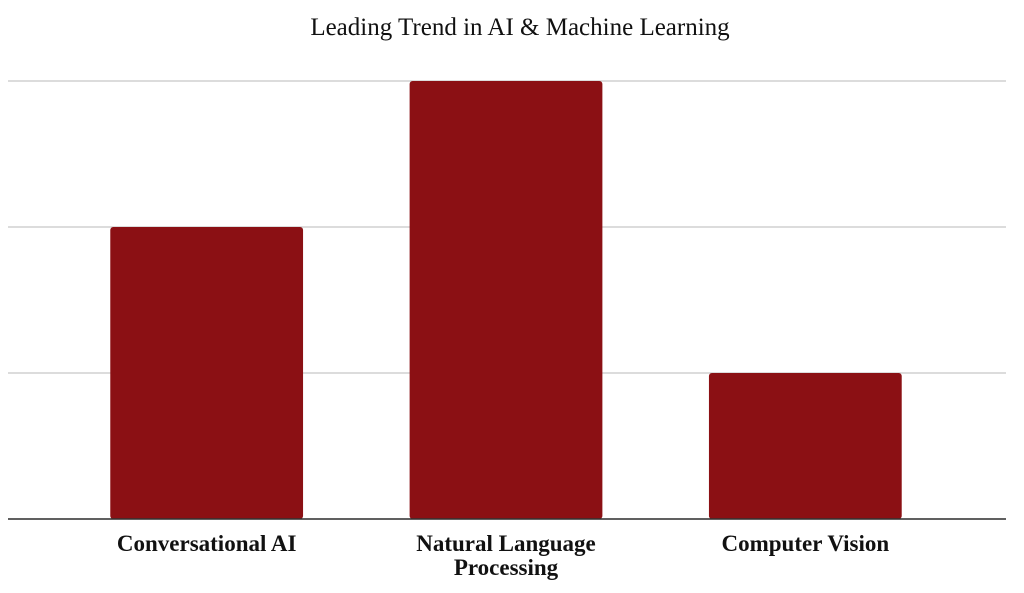  Describe the element at coordinates (805, 543) in the screenshot. I see `x-tick-label: Computer Vision` at that location.